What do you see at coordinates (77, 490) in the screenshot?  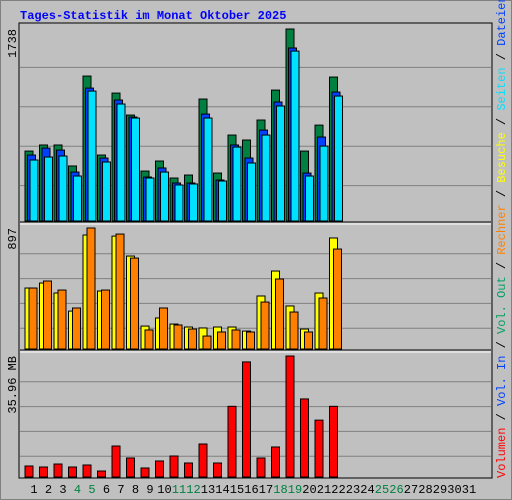 I see `x-tick-label: 4` at bounding box center [77, 490].